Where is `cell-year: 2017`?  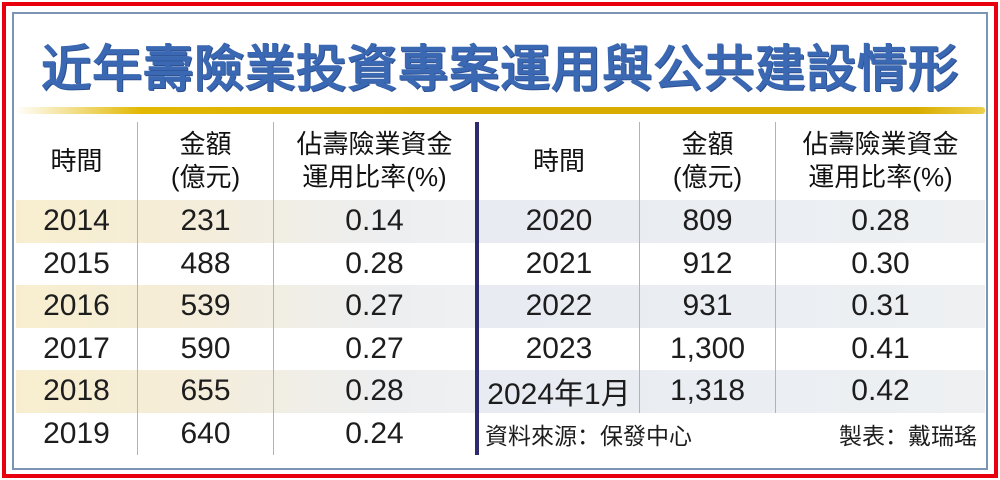
cell-year: 2017 is located at coordinates (77, 348).